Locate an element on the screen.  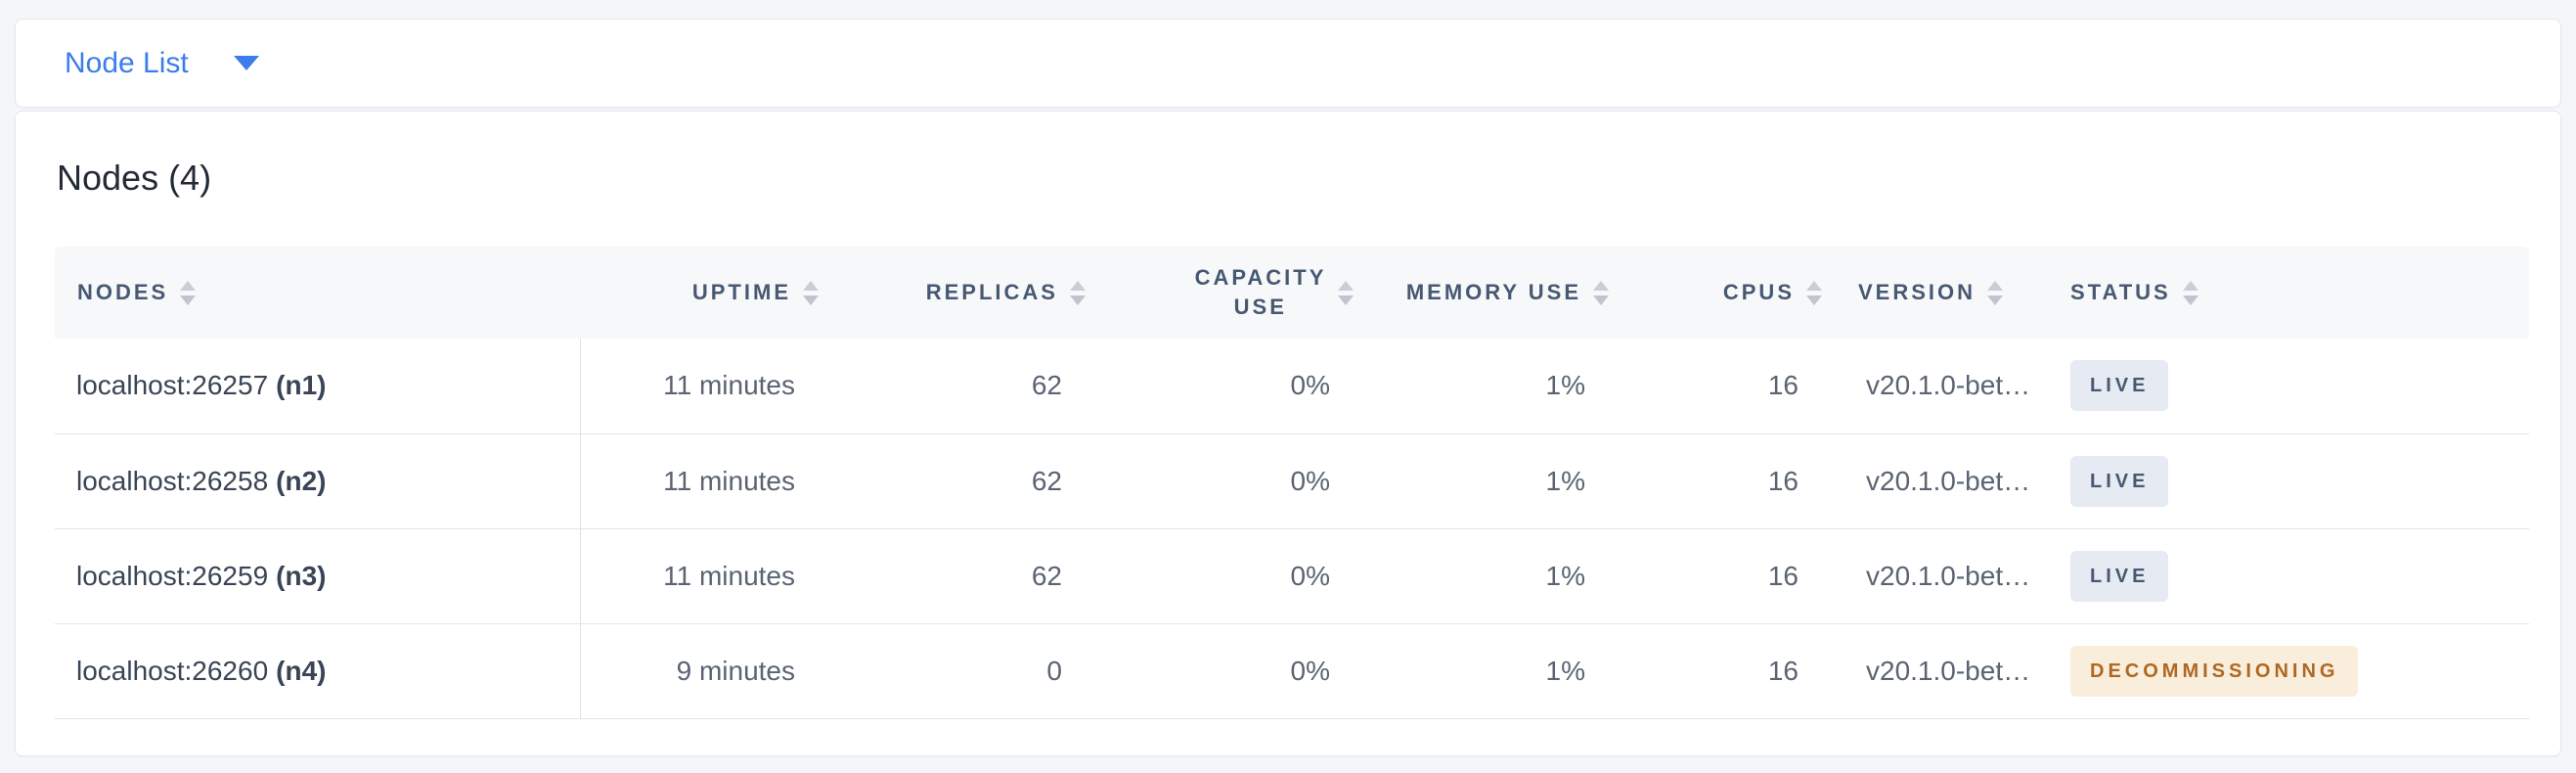
nodes-table-header-row: NODES UPTIME REPLICAS is located at coordinates (1292, 293).